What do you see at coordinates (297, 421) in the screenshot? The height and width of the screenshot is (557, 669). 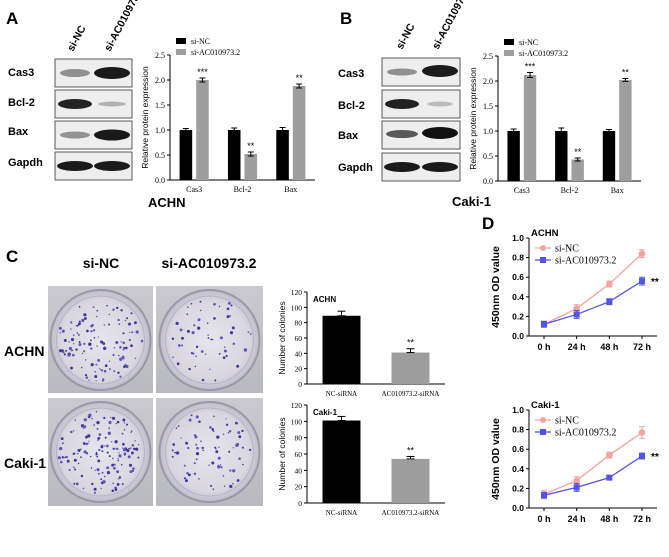 I see `y-tick-label: 100` at bounding box center [297, 421].